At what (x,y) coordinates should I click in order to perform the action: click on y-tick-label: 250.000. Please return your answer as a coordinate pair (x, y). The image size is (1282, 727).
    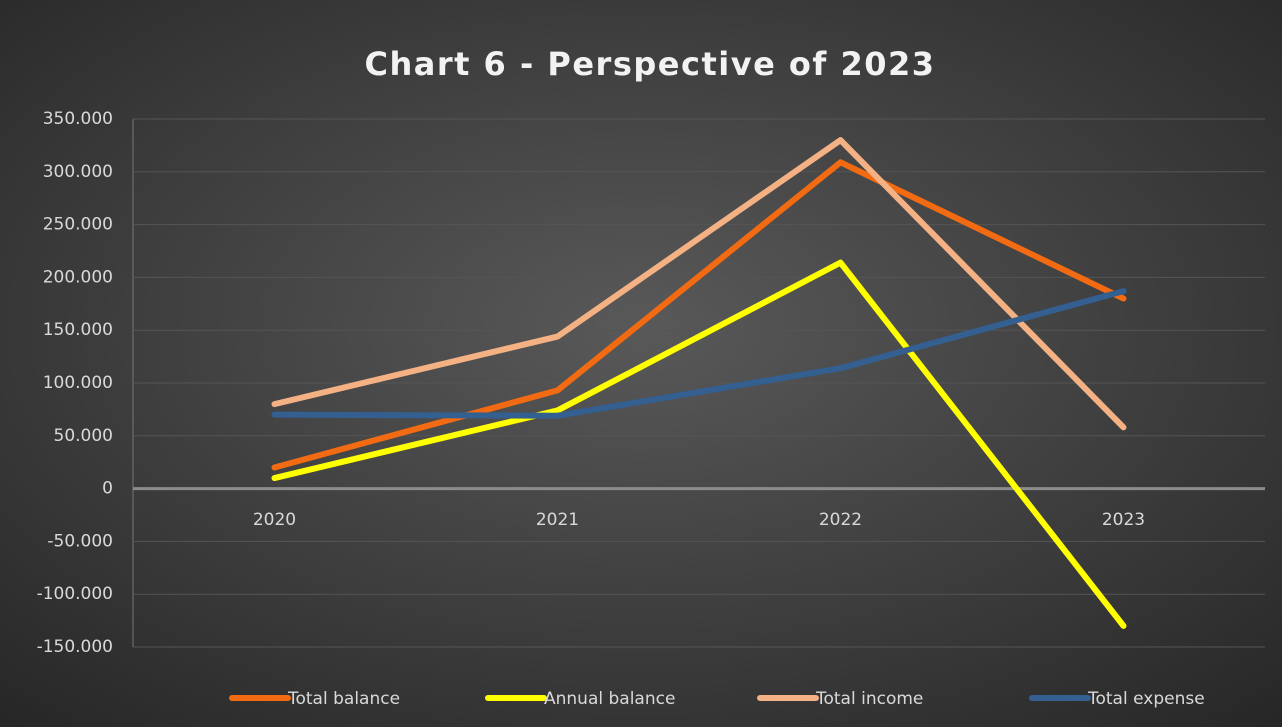
    Looking at the image, I should click on (78, 225).